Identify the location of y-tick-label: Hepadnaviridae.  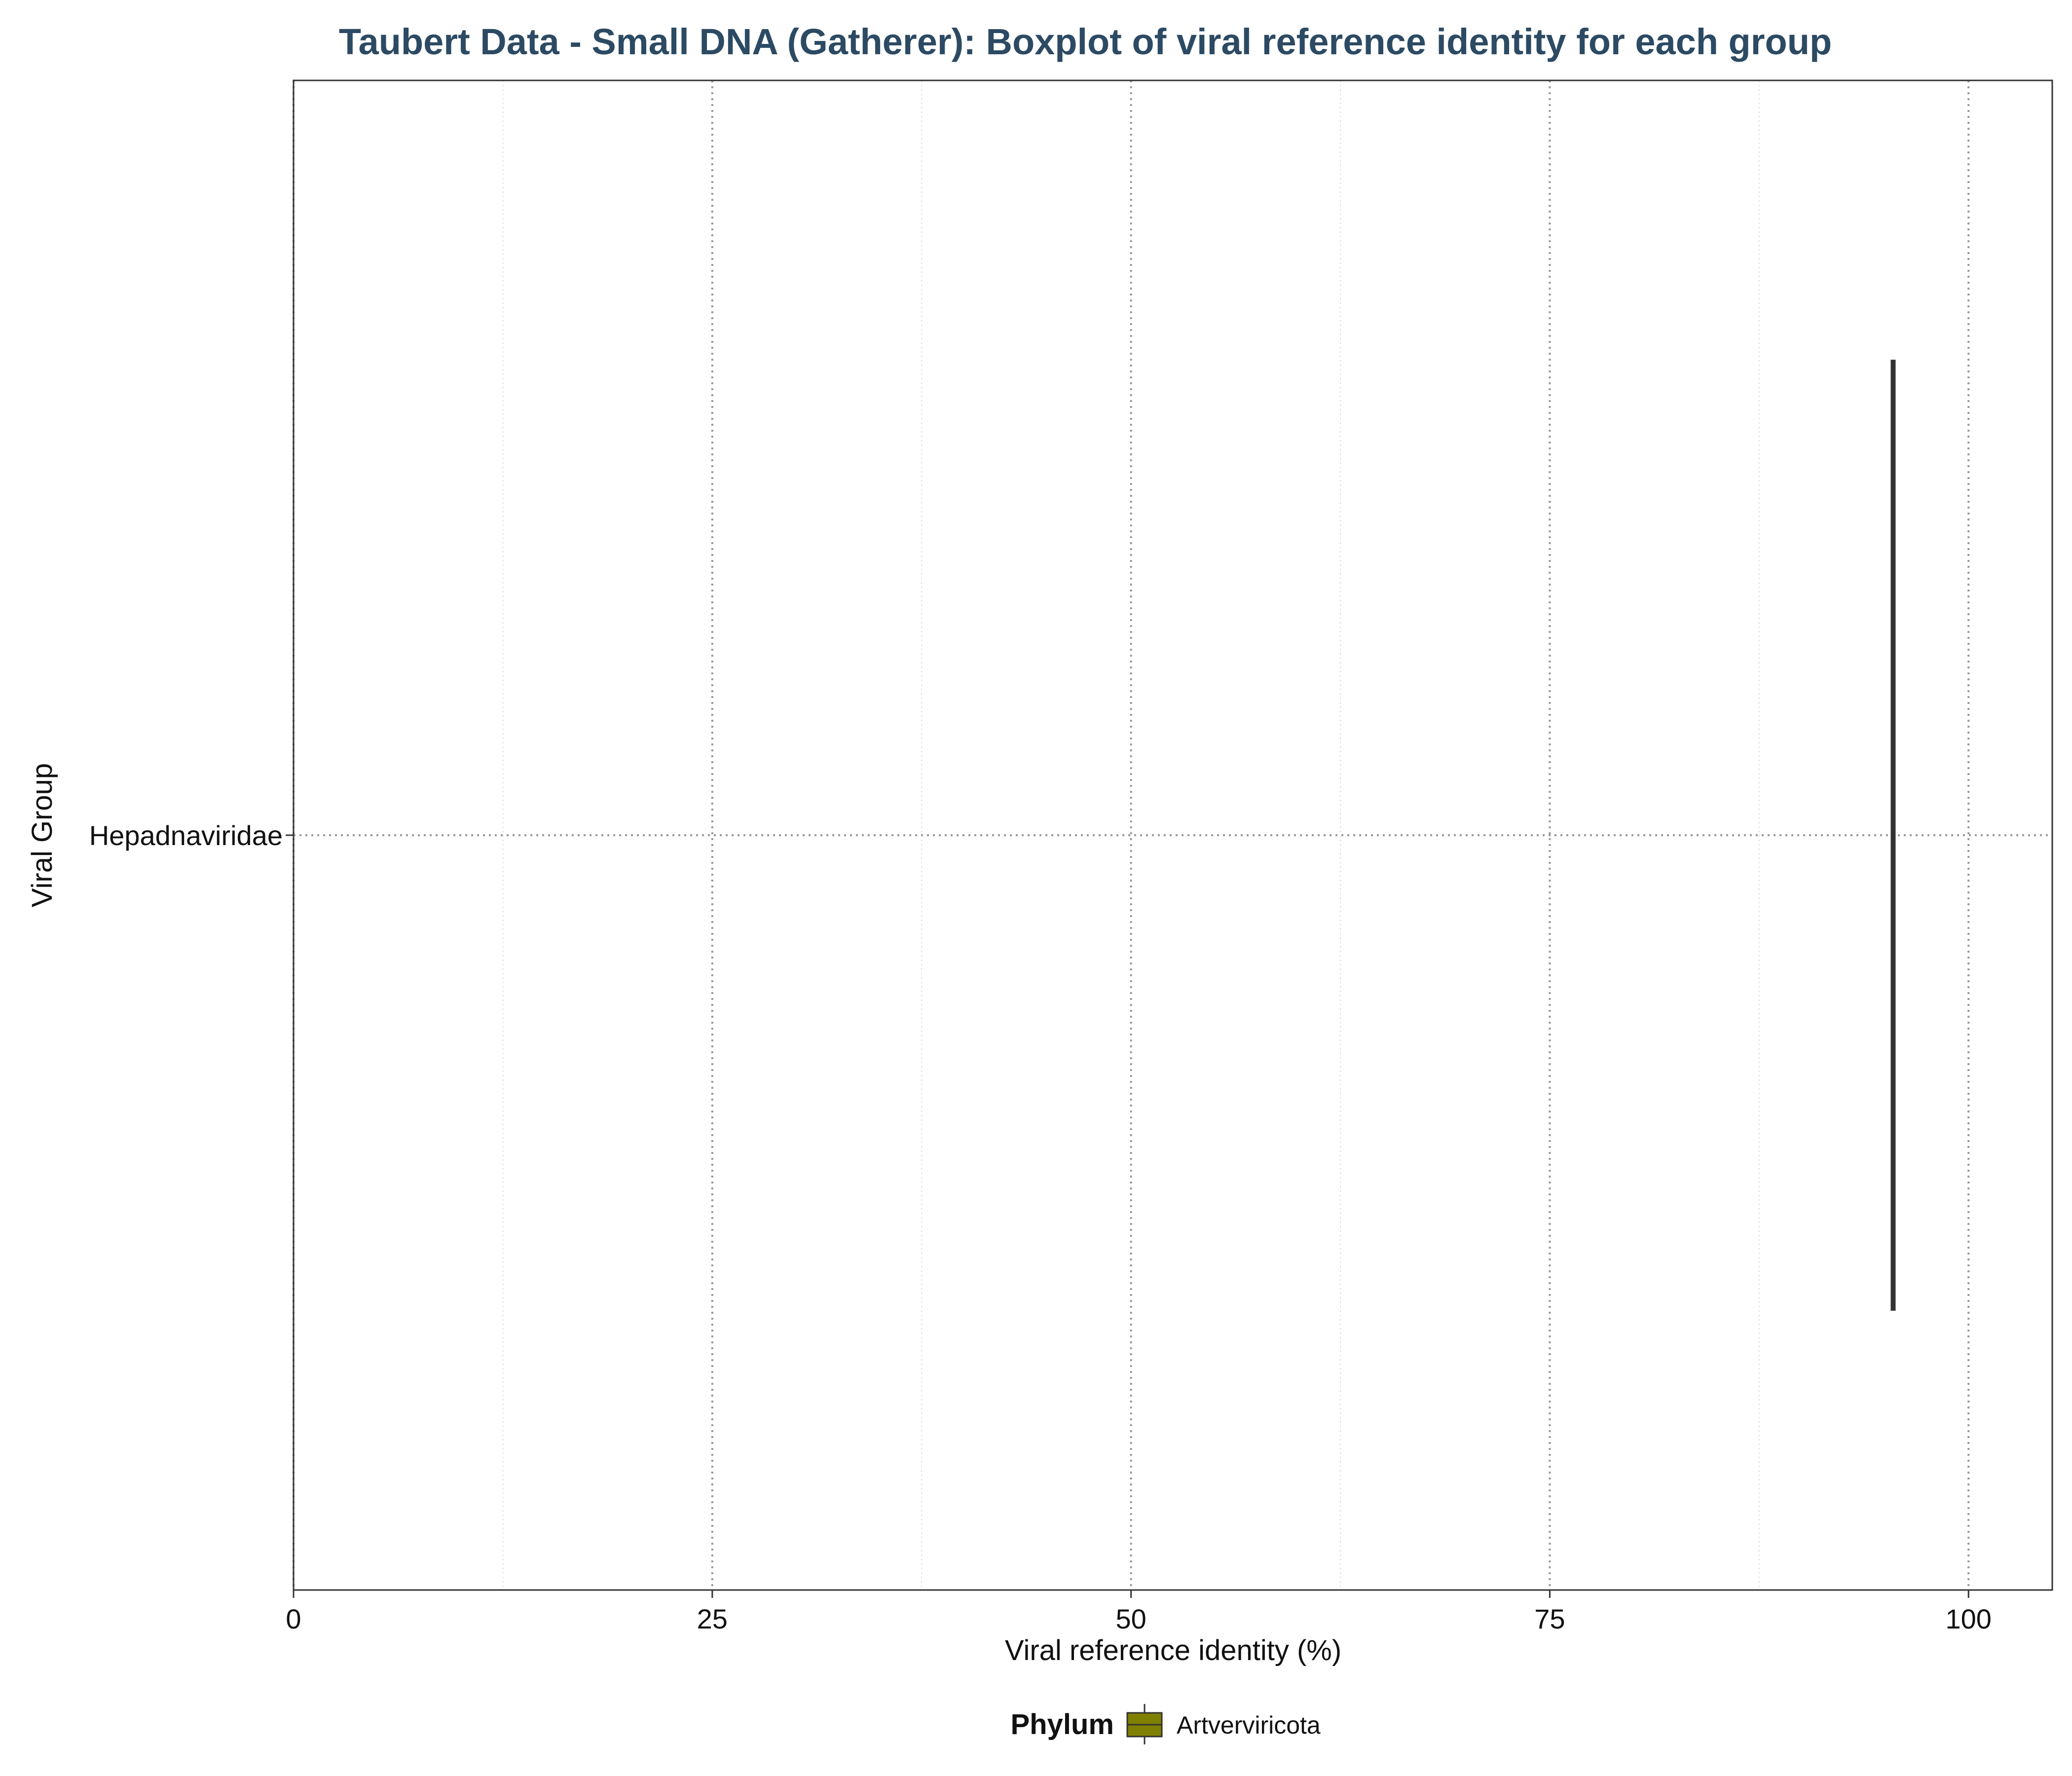
(186, 836).